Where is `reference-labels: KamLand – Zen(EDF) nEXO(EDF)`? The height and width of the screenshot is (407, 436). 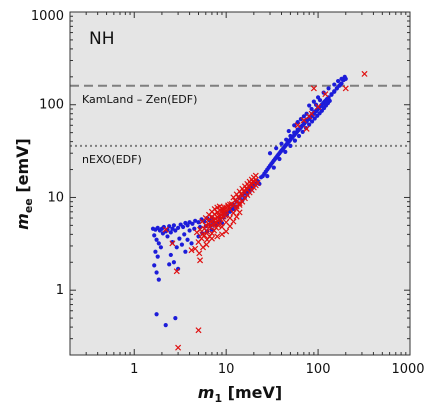 reference-labels: KamLand – Zen(EDF) nEXO(EDF) is located at coordinates (139, 129).